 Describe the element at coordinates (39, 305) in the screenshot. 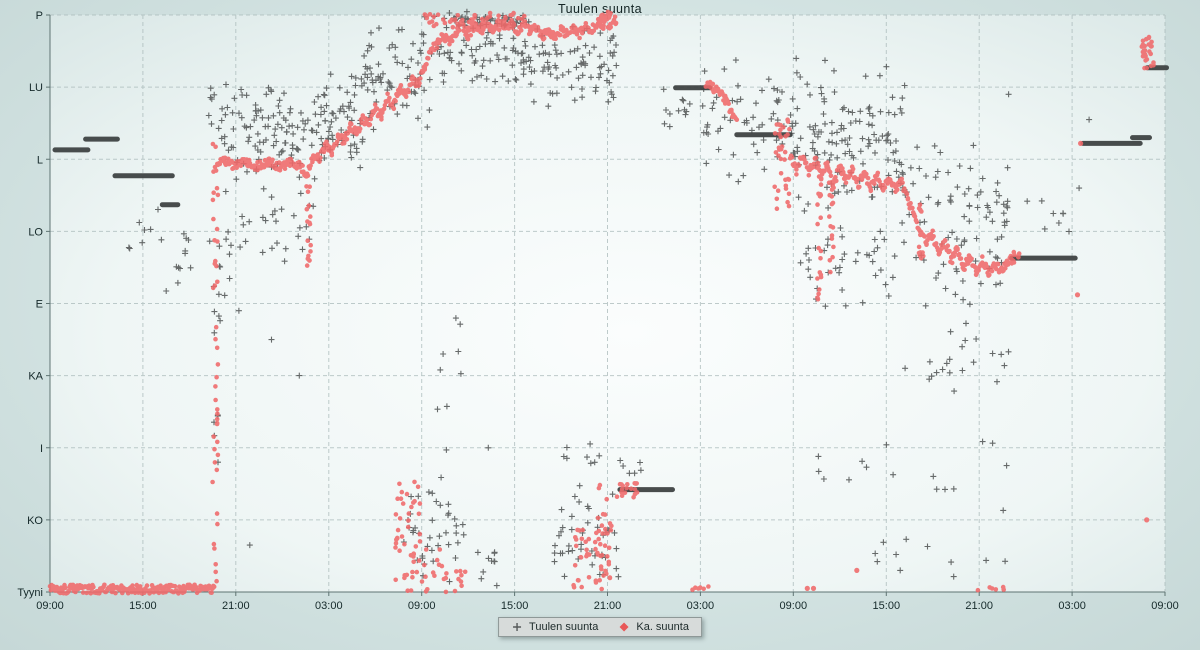

I see `svg-text: E` at that location.